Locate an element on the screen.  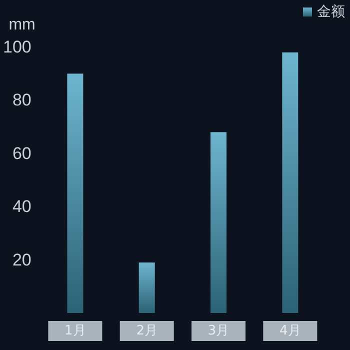
x-tick-label: 4月 is located at coordinates (290, 331).